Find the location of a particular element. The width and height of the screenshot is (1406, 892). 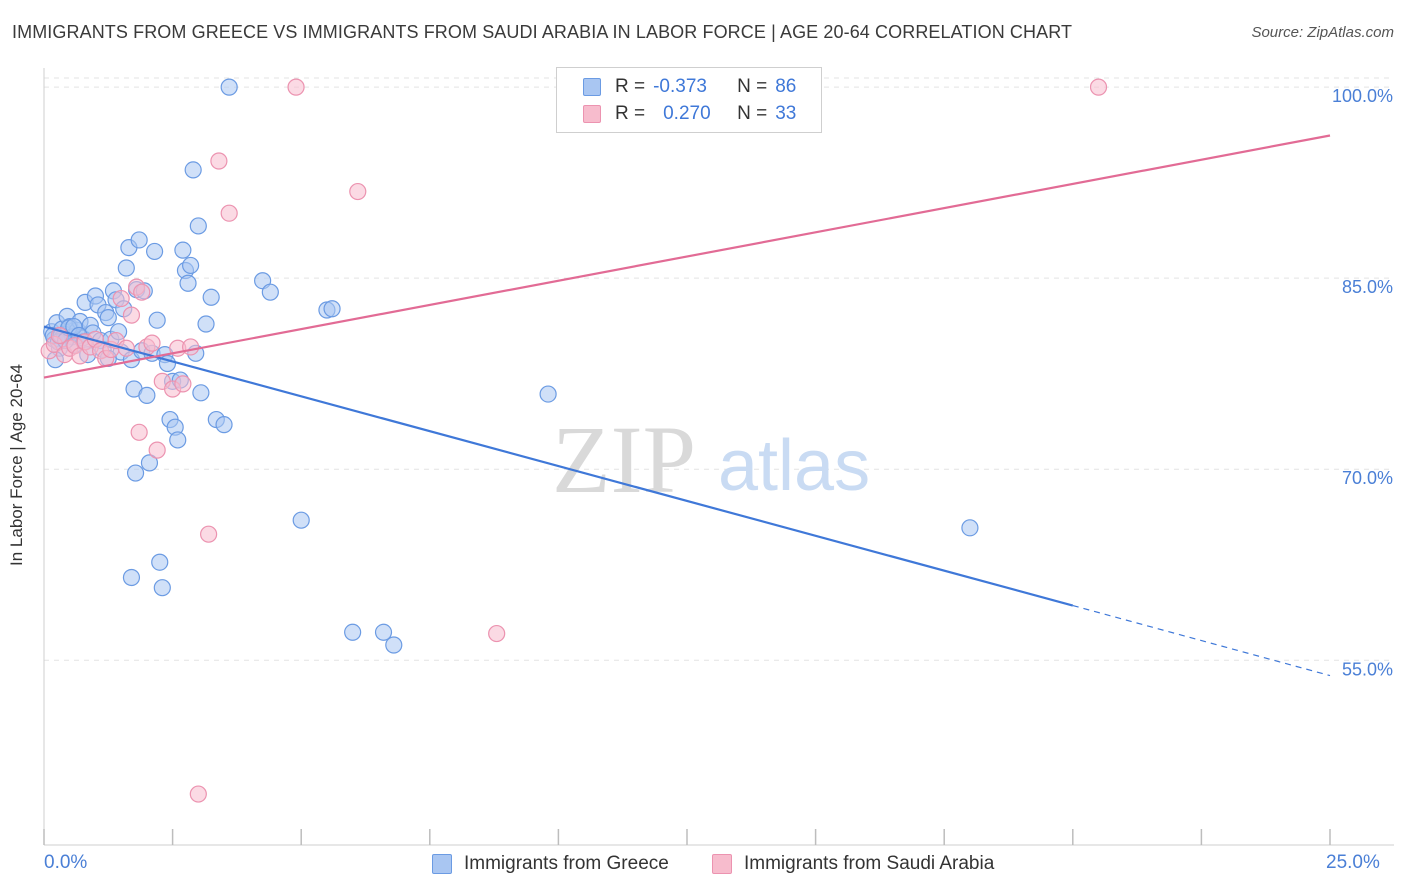

x-tick-label-min: 0.0% is located at coordinates (66, 862).